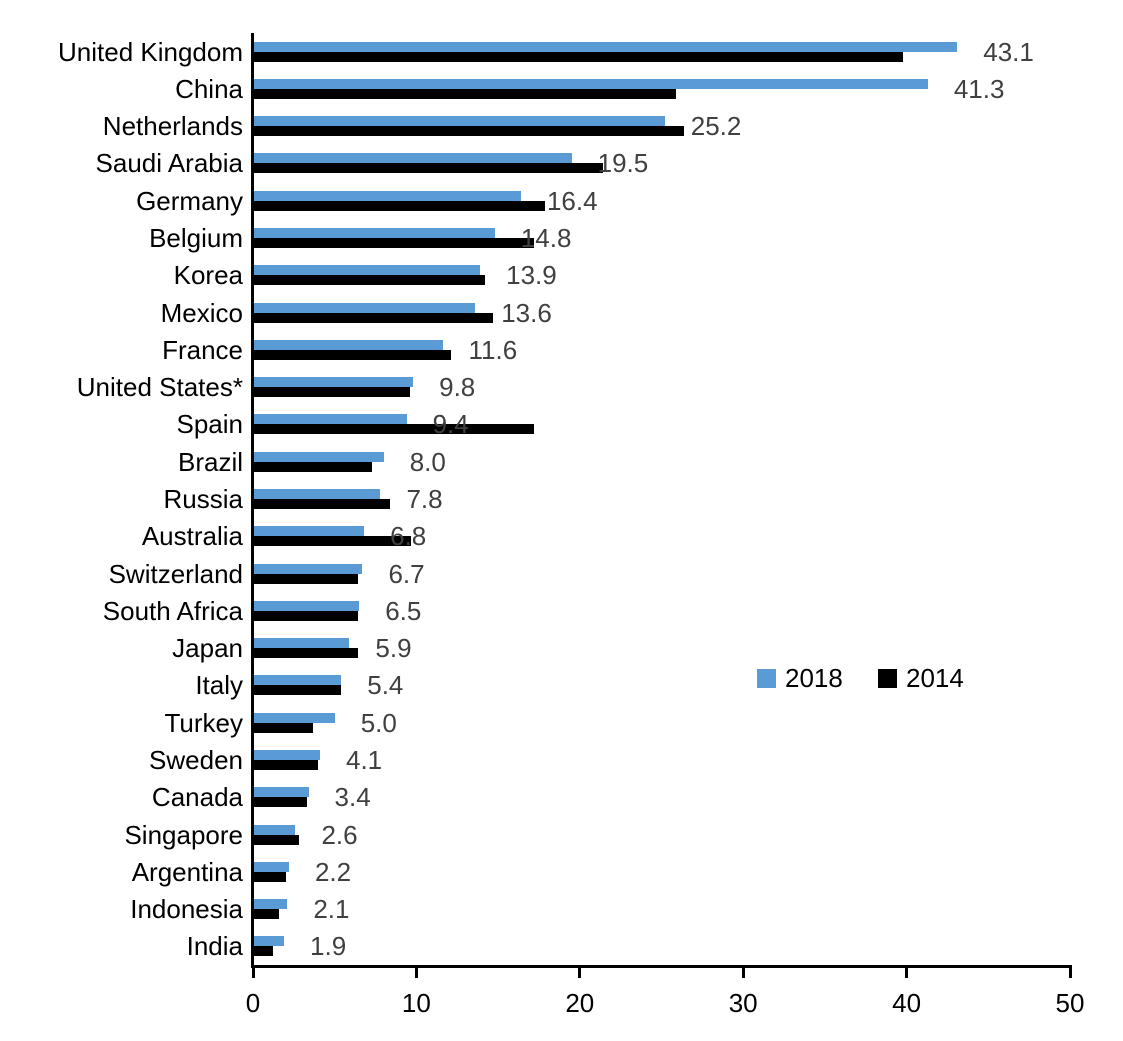  I want to click on y-axis-line, so click(252, 500).